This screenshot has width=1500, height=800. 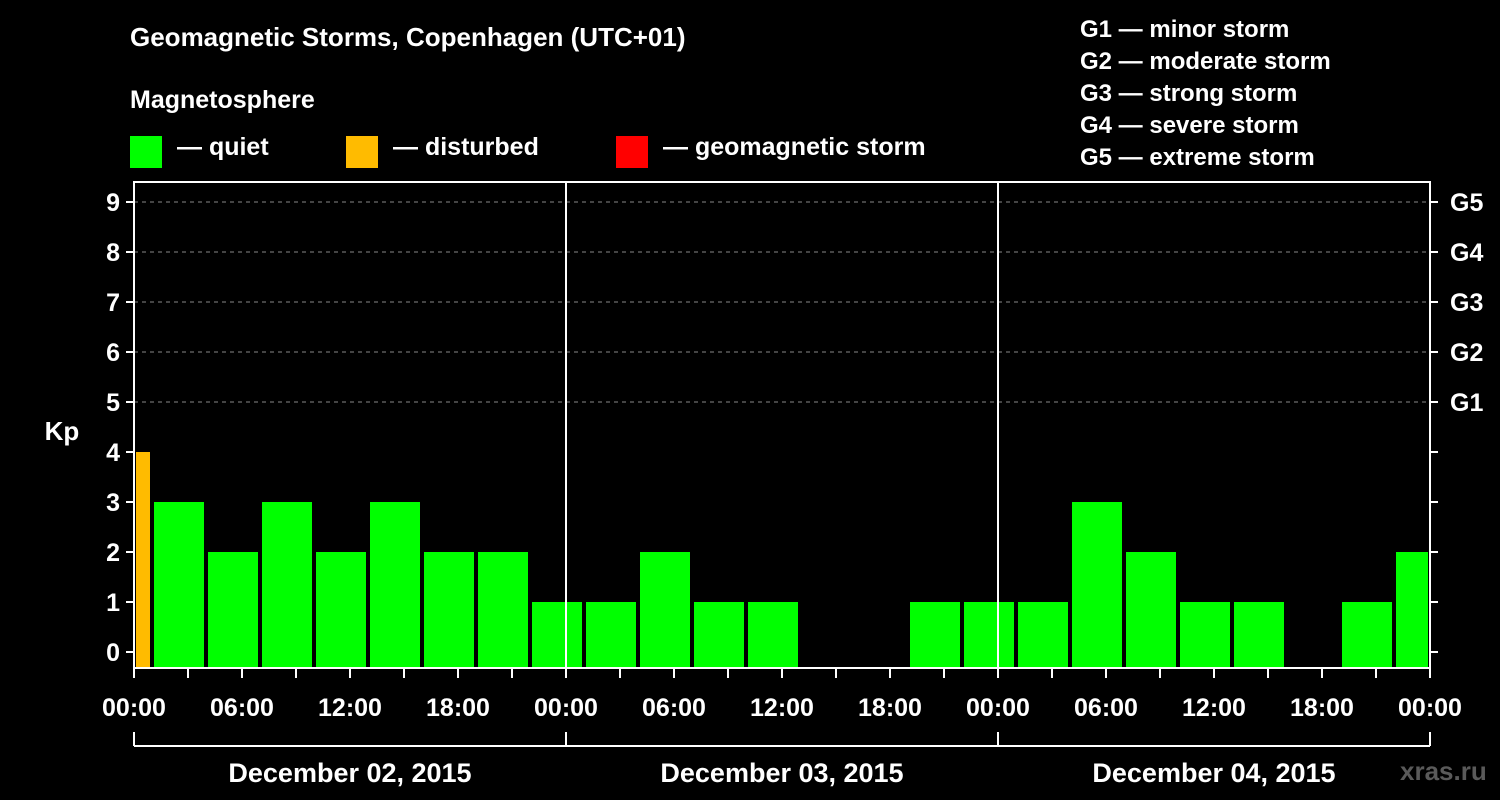 What do you see at coordinates (349, 773) in the screenshot?
I see `day-label-1: December 02, 2015` at bounding box center [349, 773].